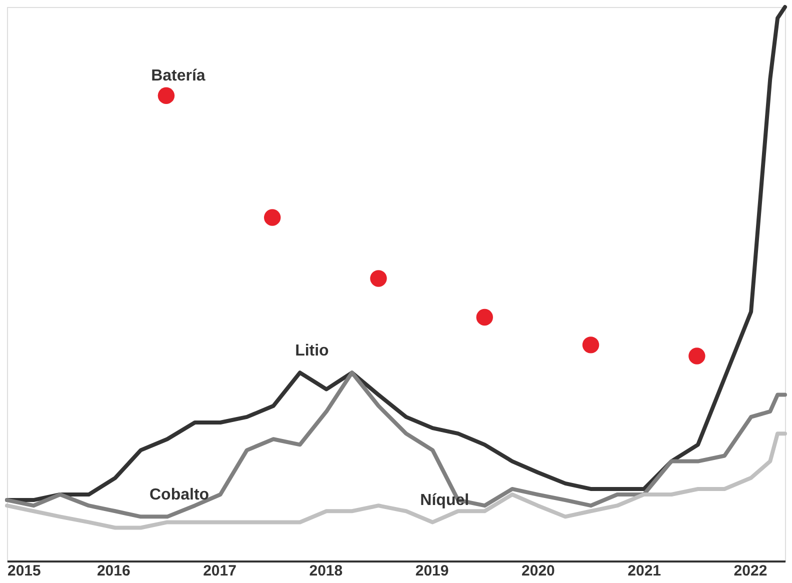 The image size is (792, 583). What do you see at coordinates (179, 495) in the screenshot?
I see `series-label: Cobalto` at bounding box center [179, 495].